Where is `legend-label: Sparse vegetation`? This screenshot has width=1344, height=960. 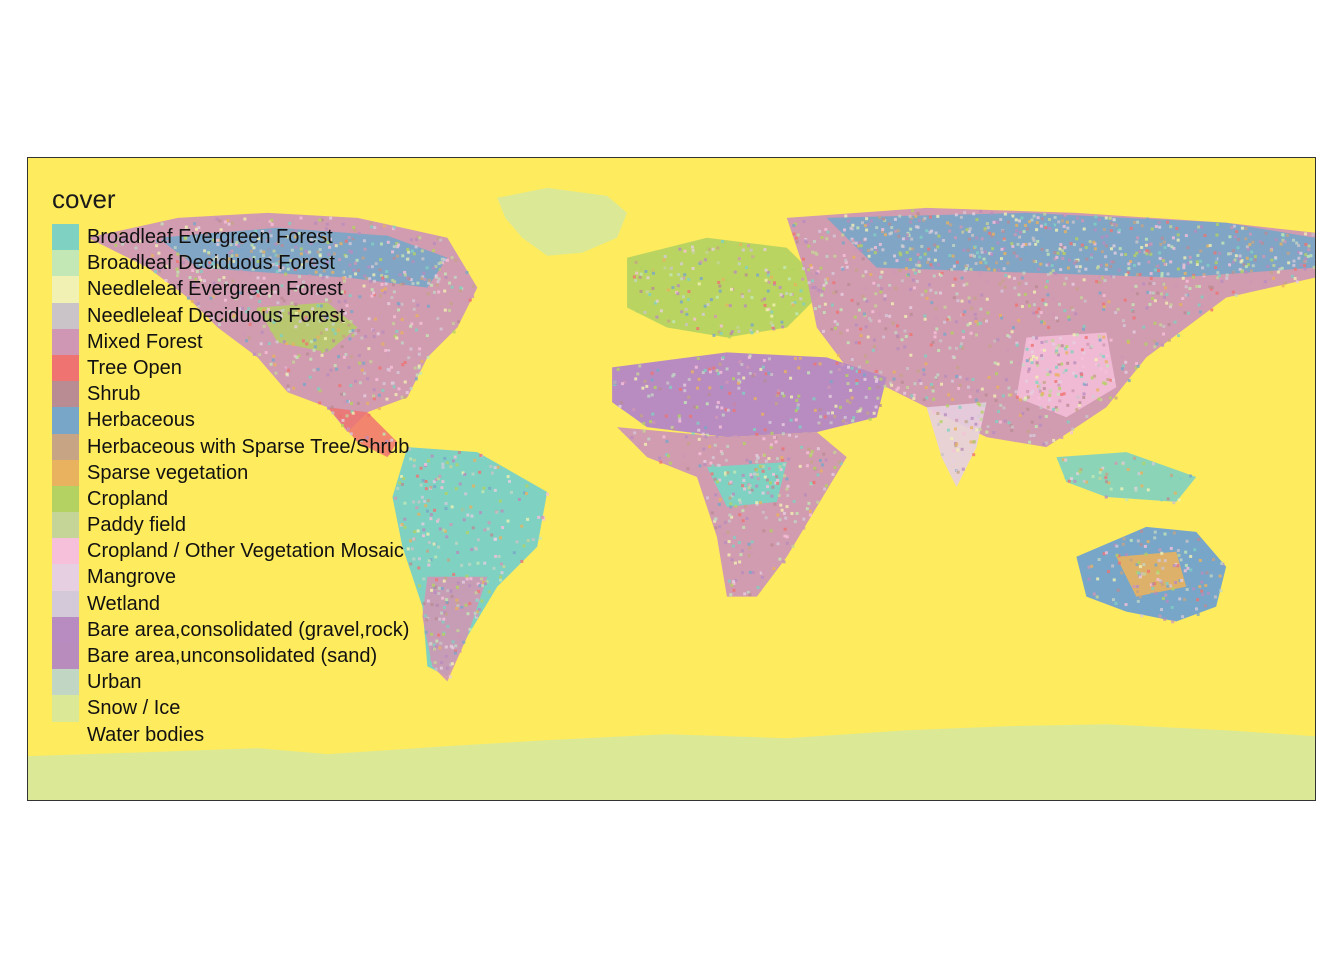
legend-label: Sparse vegetation is located at coordinates (168, 472).